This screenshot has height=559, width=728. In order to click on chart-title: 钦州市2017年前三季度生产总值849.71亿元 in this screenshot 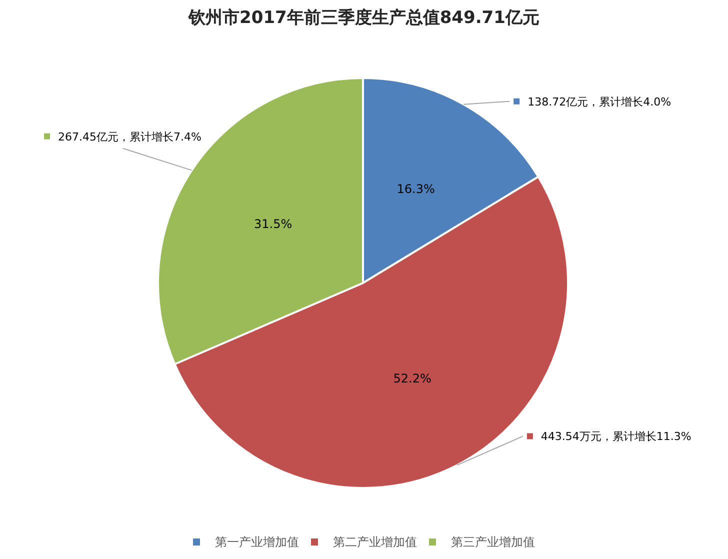, I will do `click(364, 18)`.